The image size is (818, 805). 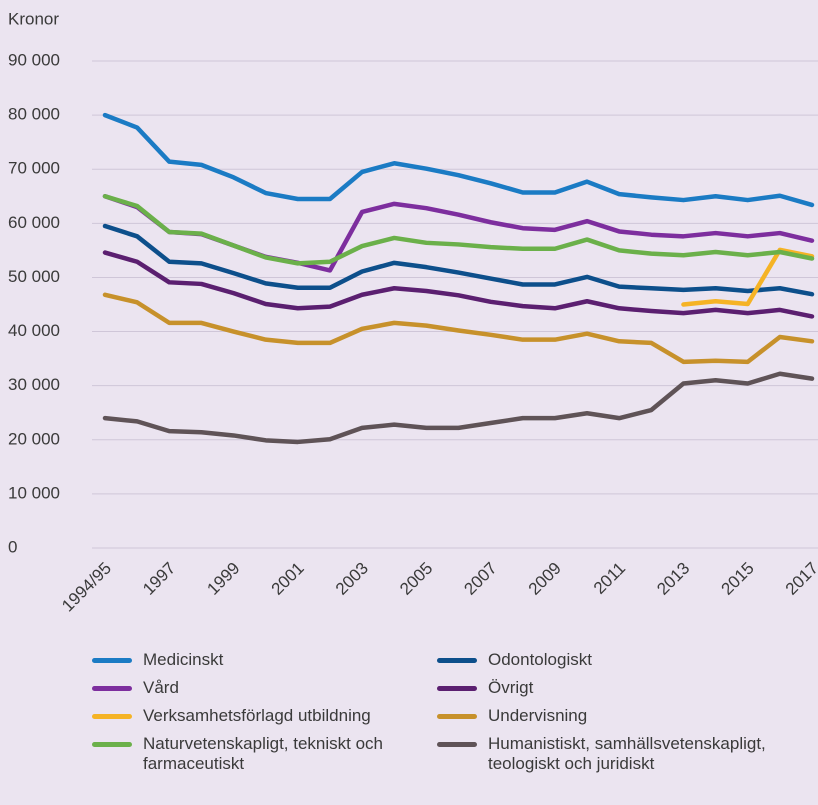 What do you see at coordinates (609, 578) in the screenshot?
I see `x-tick-label: 2011` at bounding box center [609, 578].